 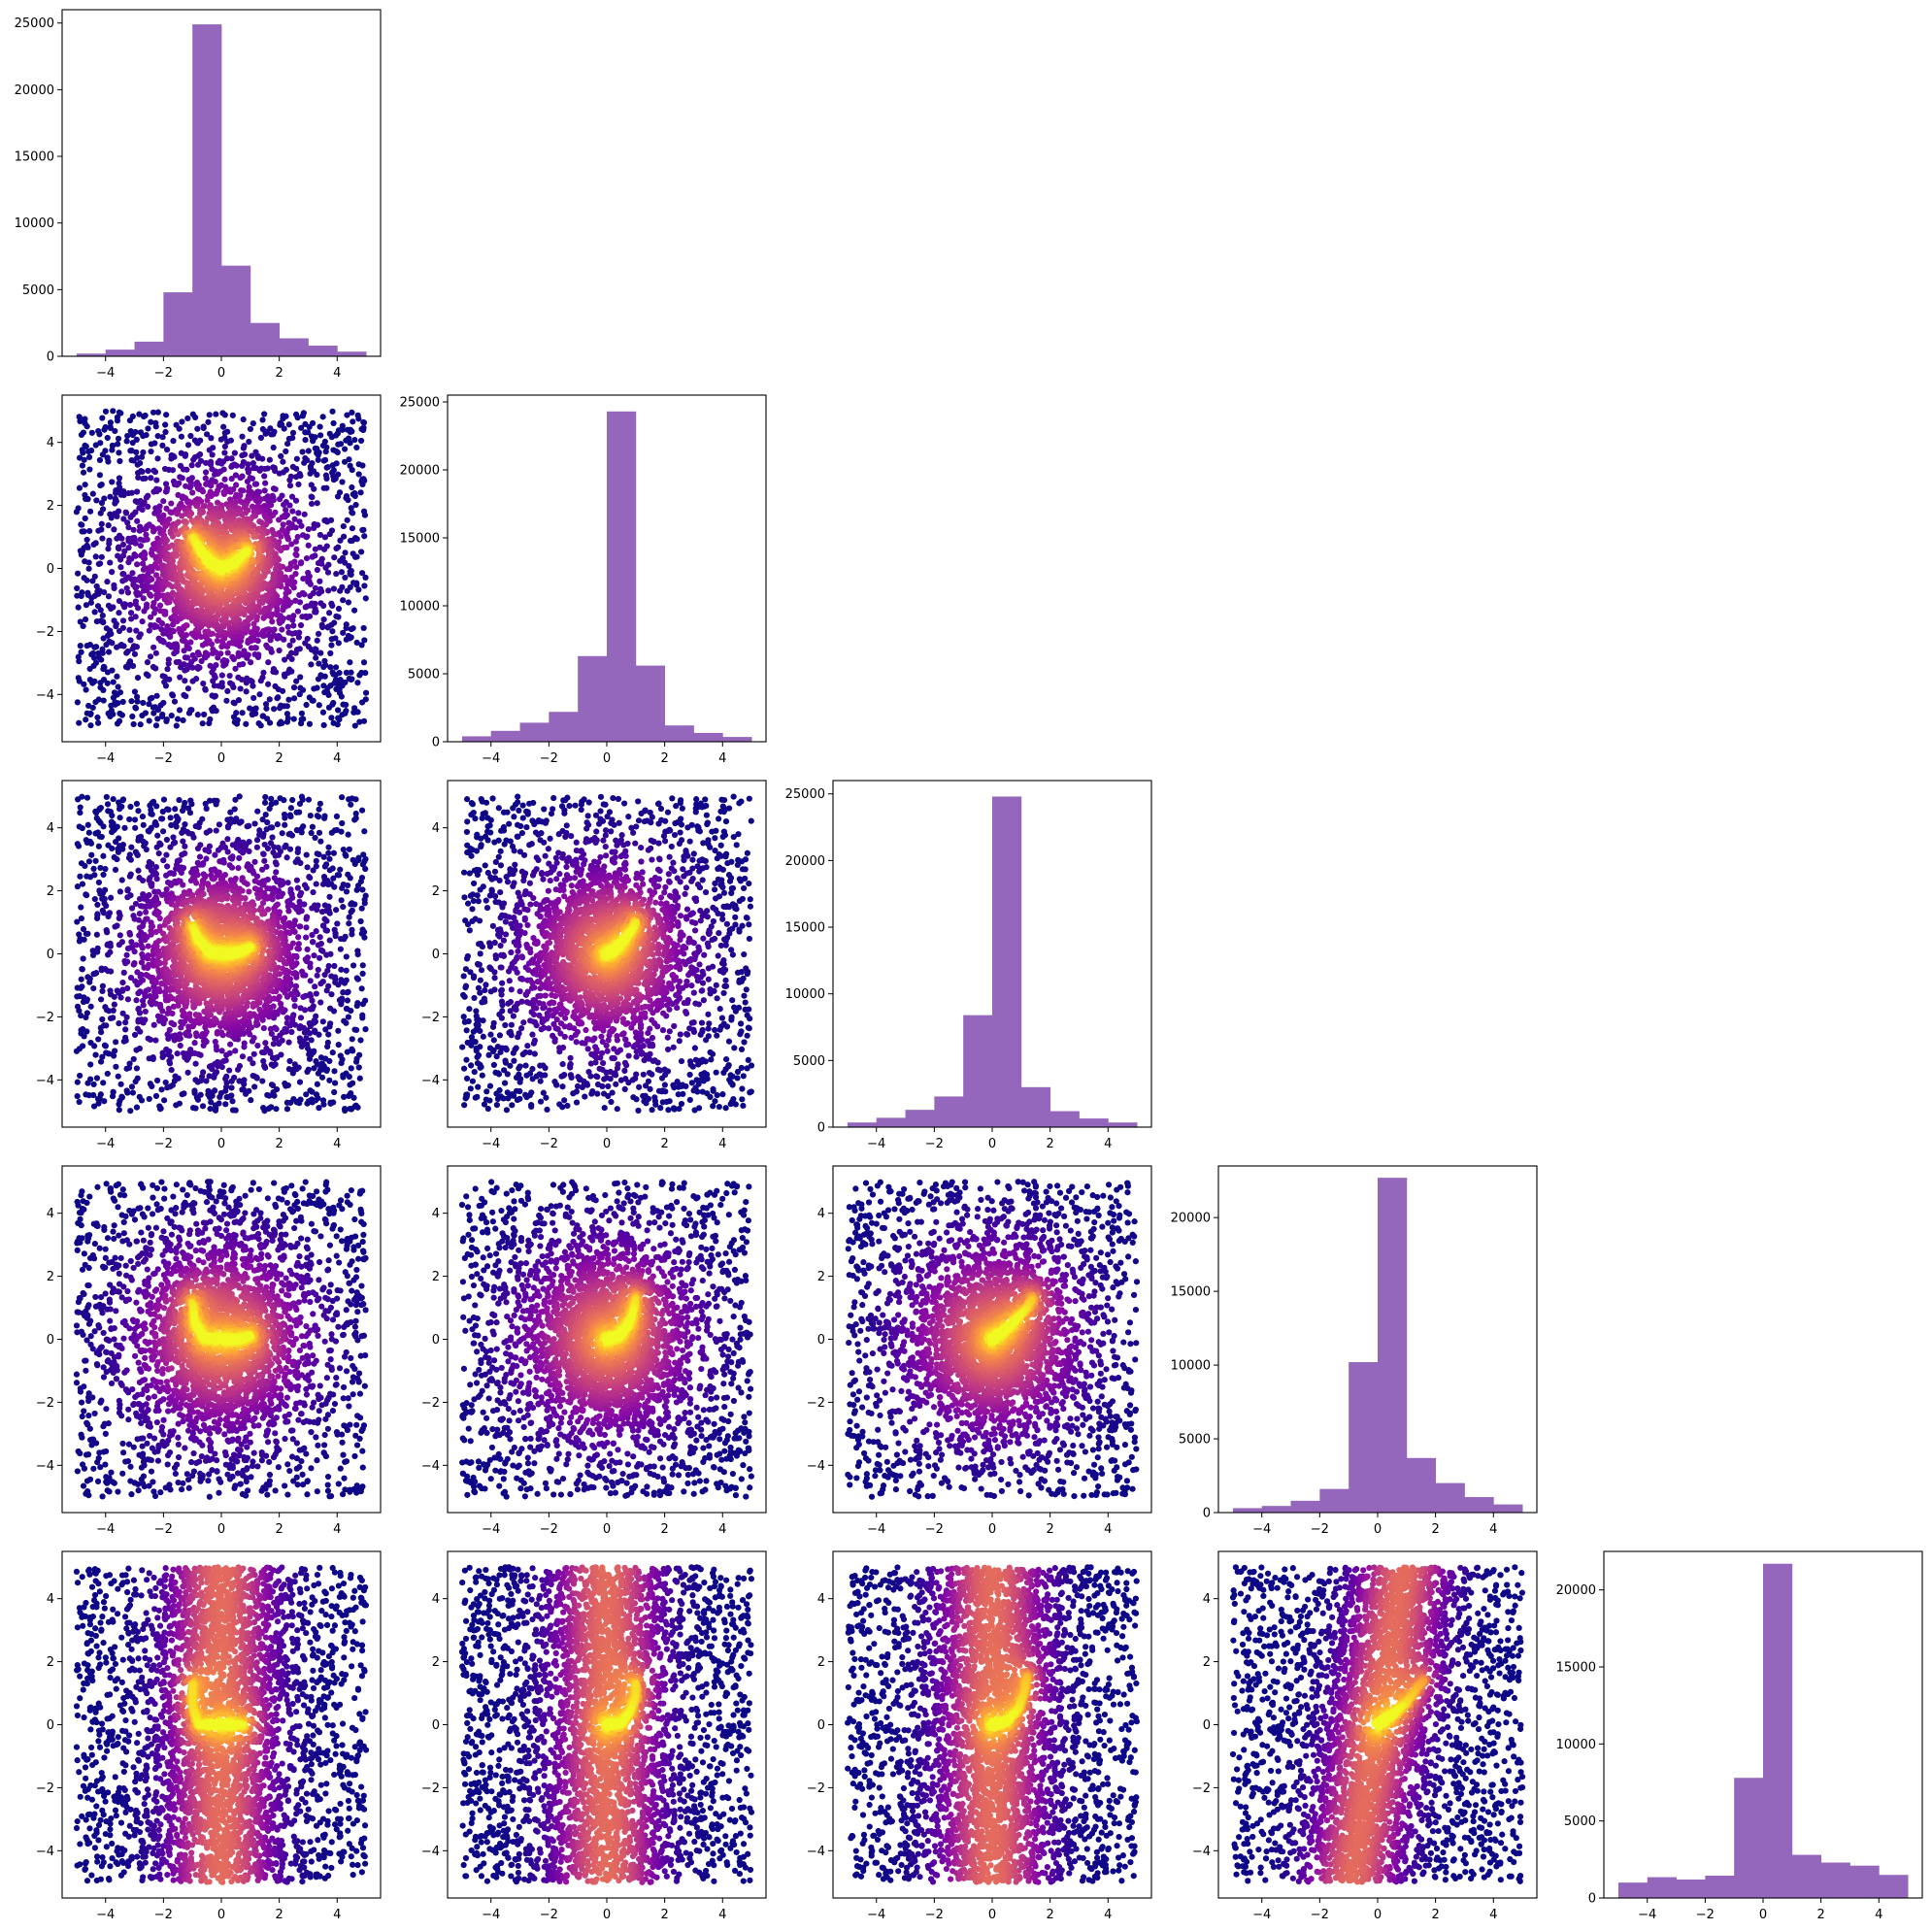 I want to click on y-tick-label: 20000, so click(x=34, y=90).